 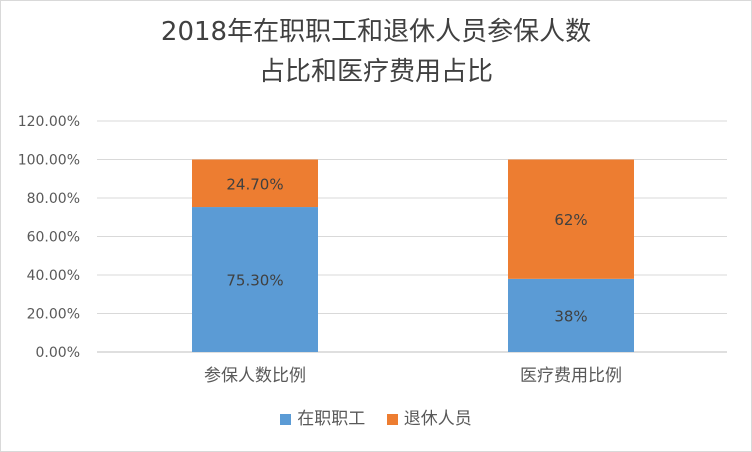 What do you see at coordinates (392, 419) in the screenshot?
I see `legend-swatch-retirees` at bounding box center [392, 419].